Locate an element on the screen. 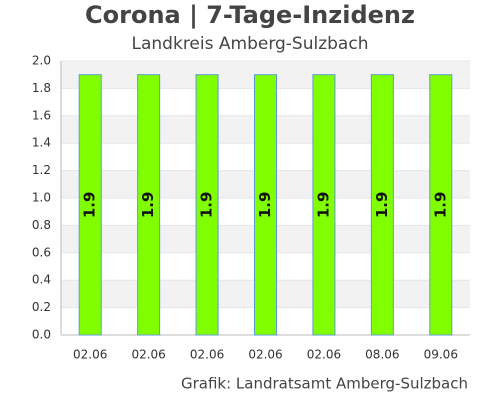 The height and width of the screenshot is (400, 500). y-tick-label: 0.0 is located at coordinates (41, 335).